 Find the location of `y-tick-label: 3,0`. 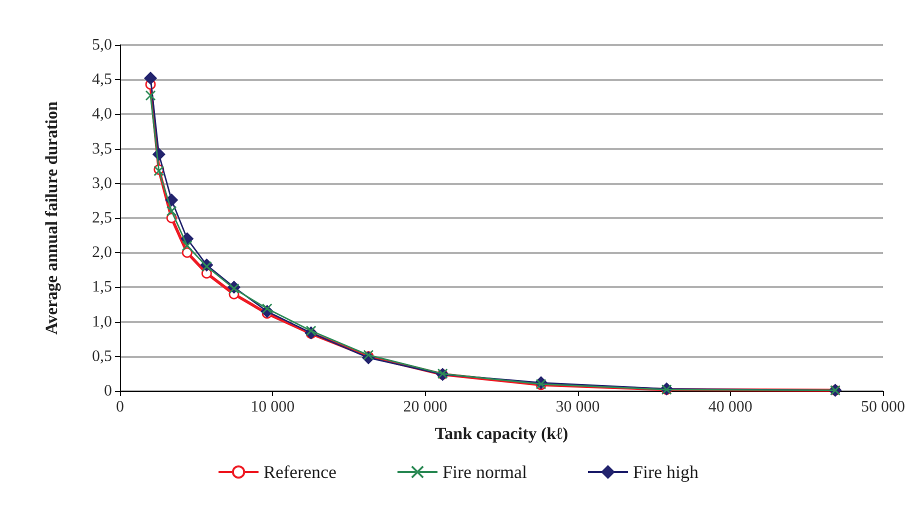

y-tick-label: 3,0 is located at coordinates (102, 183).